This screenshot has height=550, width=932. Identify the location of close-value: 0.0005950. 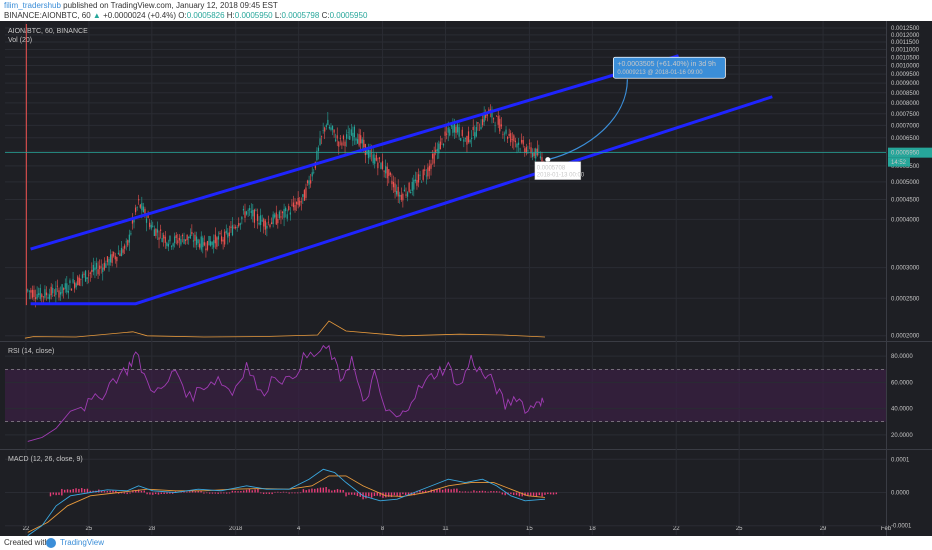
(348, 15).